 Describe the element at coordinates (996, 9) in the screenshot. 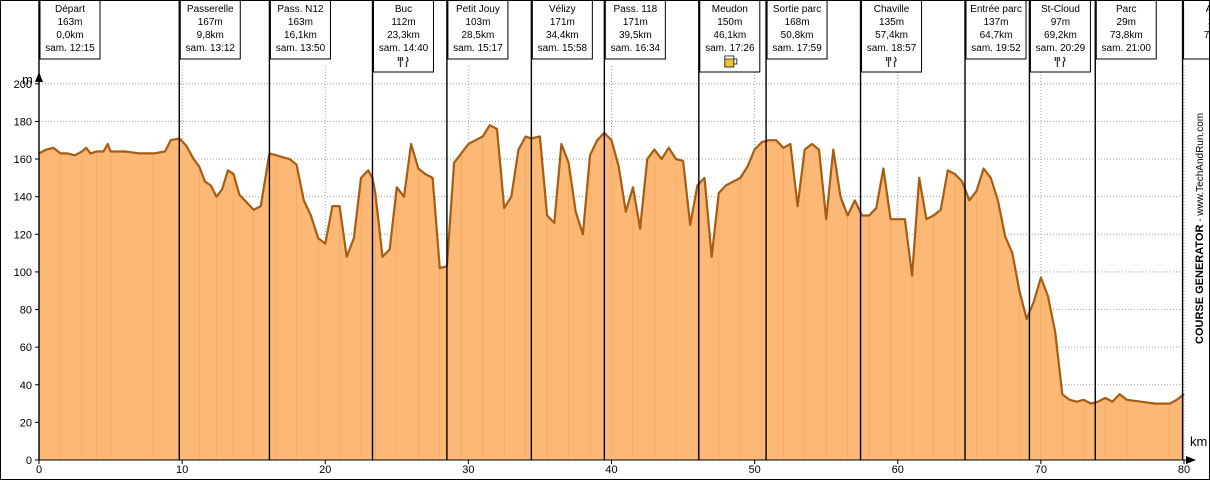

I see `waypoint-name: Entrée parc` at that location.